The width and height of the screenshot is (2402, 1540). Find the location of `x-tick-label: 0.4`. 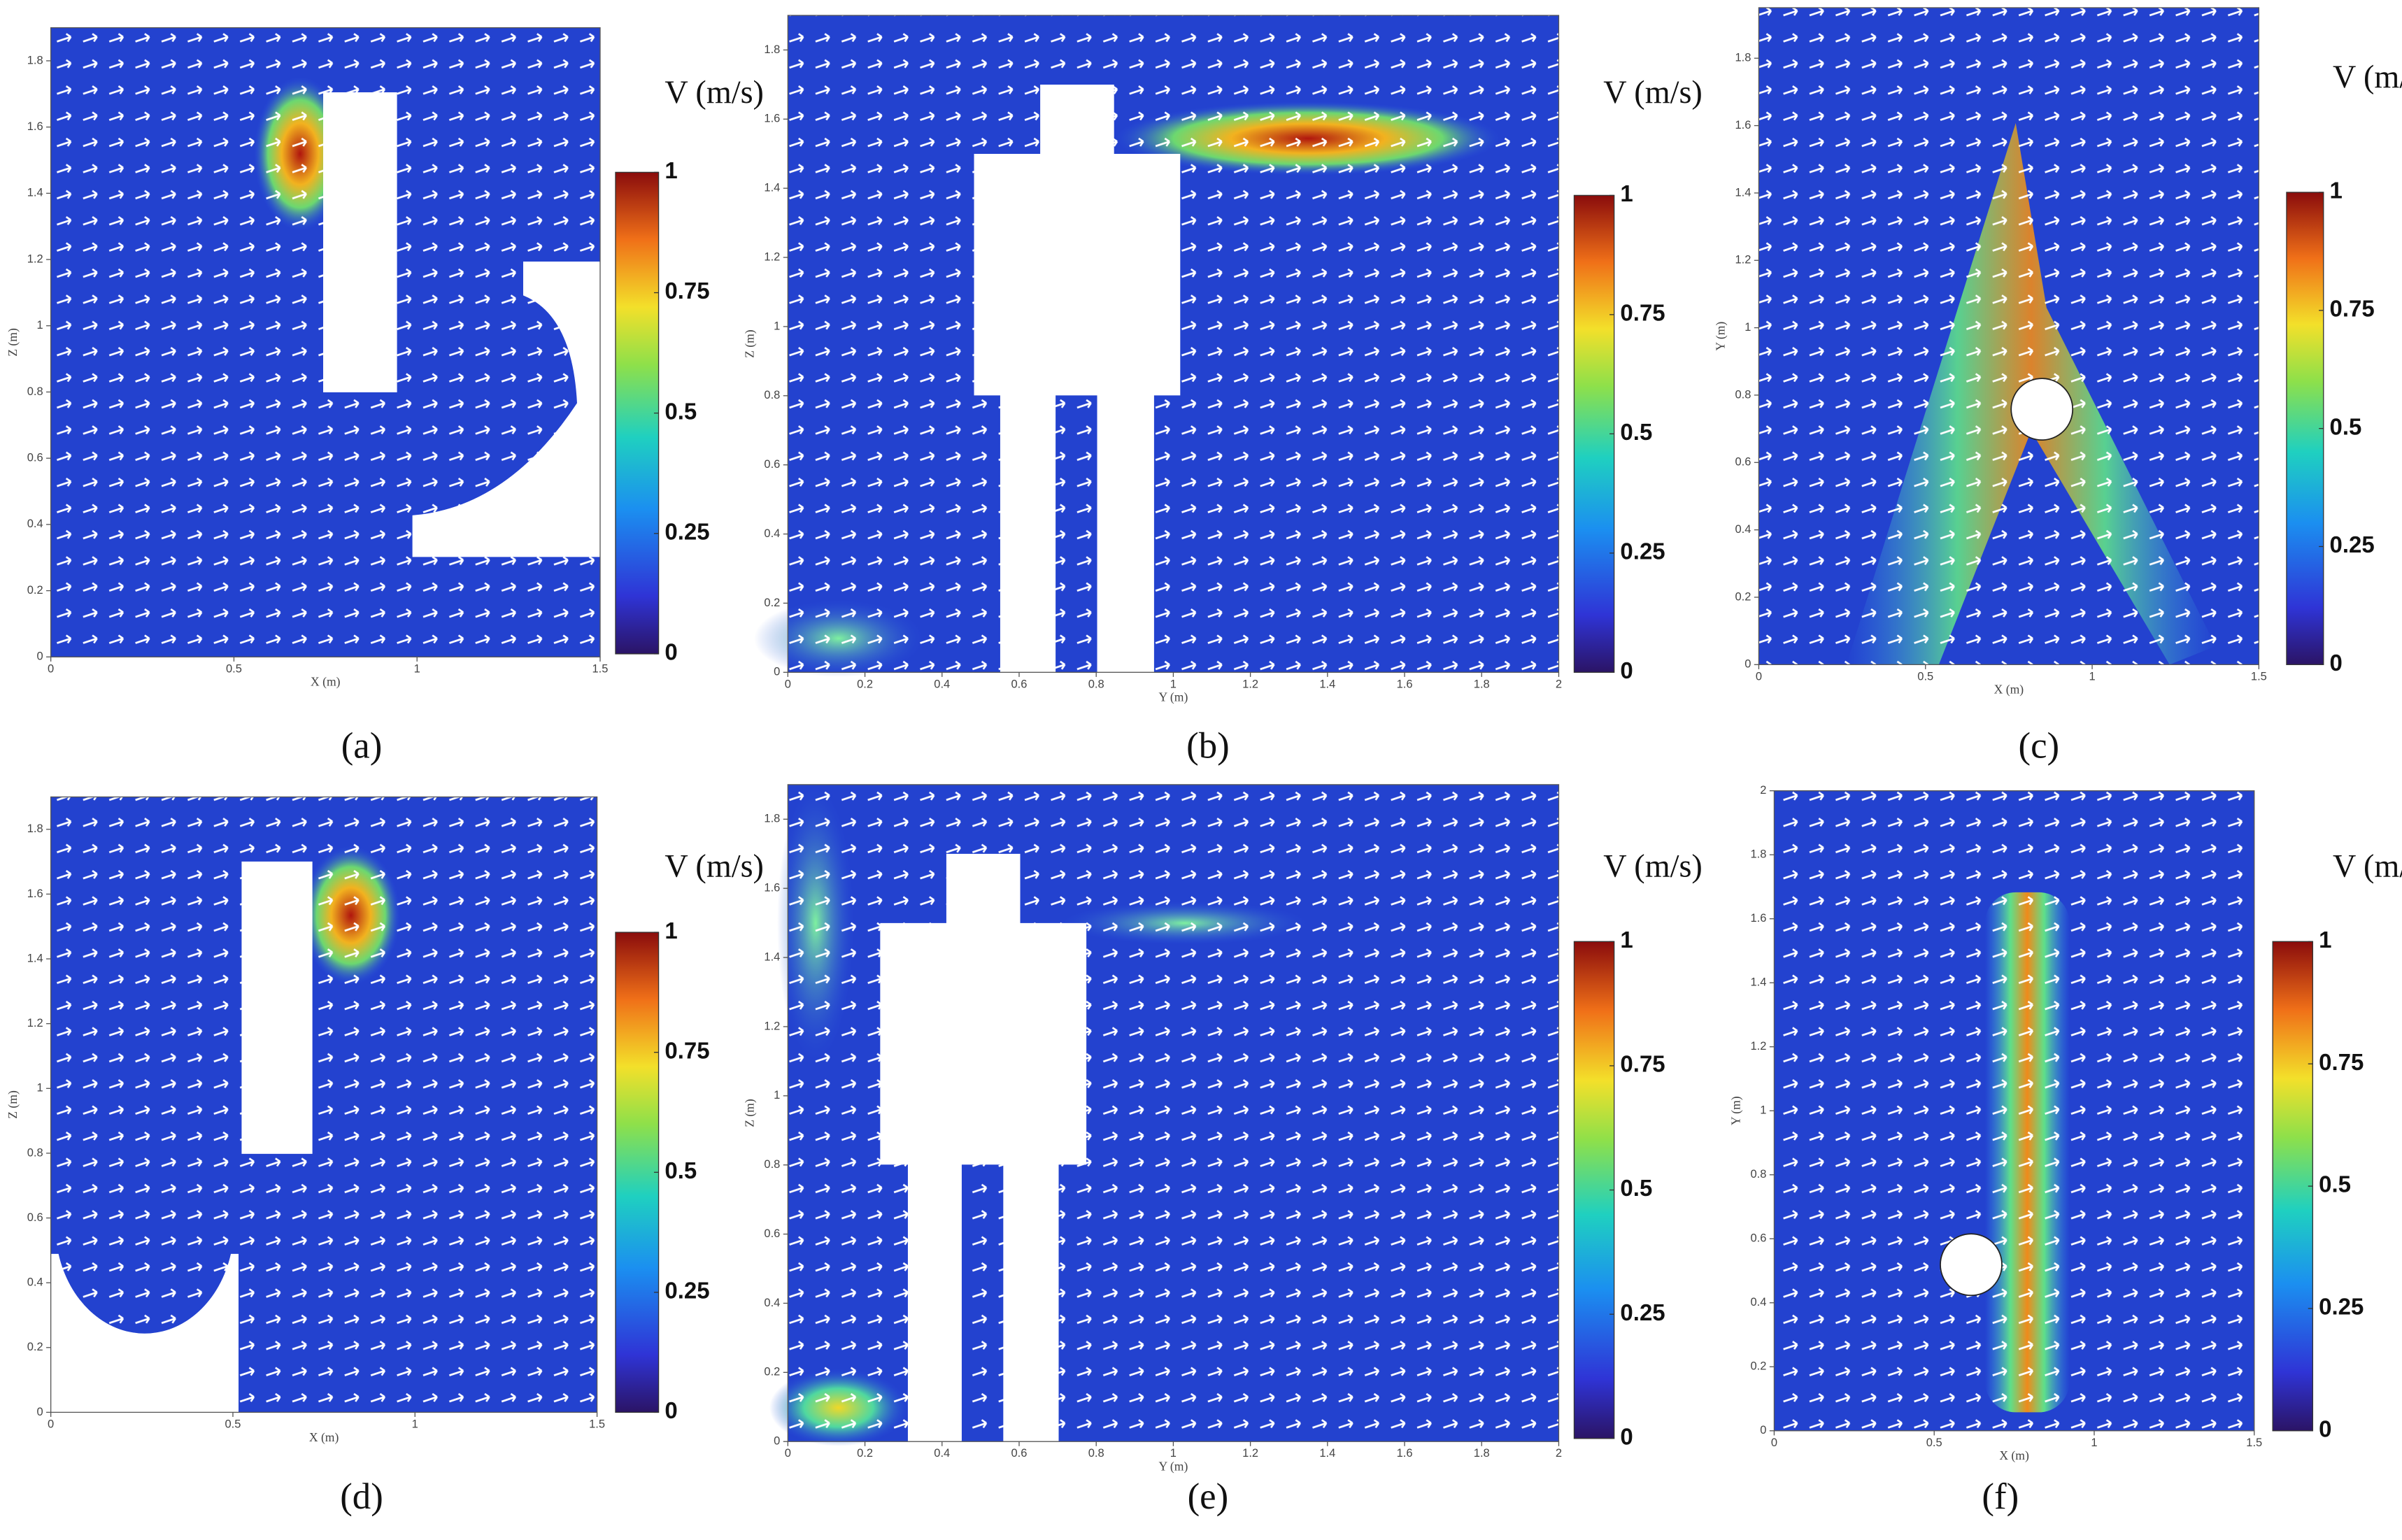

x-tick-label: 0.4 is located at coordinates (942, 684).